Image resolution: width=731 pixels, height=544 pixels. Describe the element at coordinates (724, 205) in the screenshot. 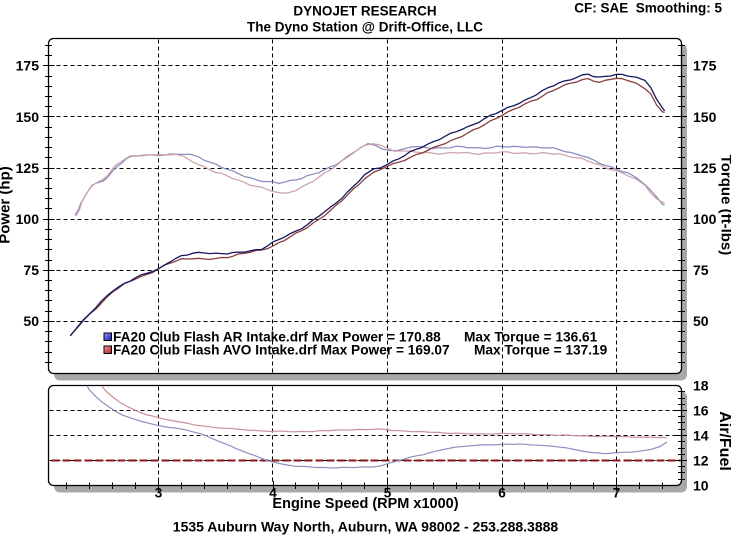

I see `svg-text: Torque (ft-lbs)` at that location.